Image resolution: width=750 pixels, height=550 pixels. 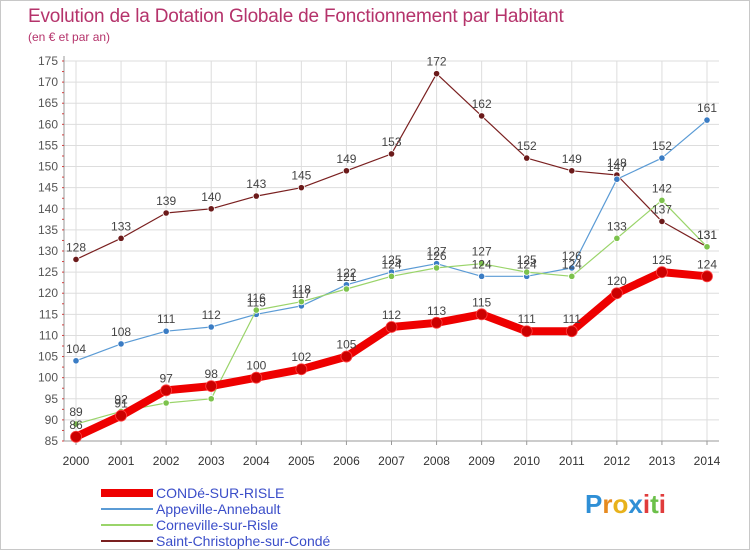 I want to click on data-label: 121, so click(x=346, y=277).